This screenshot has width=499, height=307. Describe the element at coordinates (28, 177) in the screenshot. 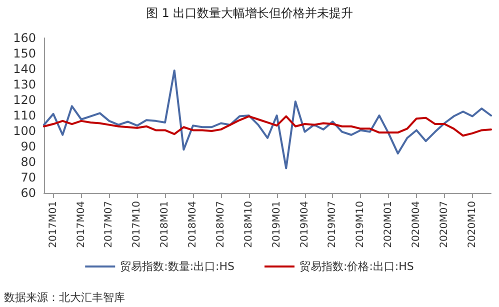

I see `y-tick-label: 70` at that location.